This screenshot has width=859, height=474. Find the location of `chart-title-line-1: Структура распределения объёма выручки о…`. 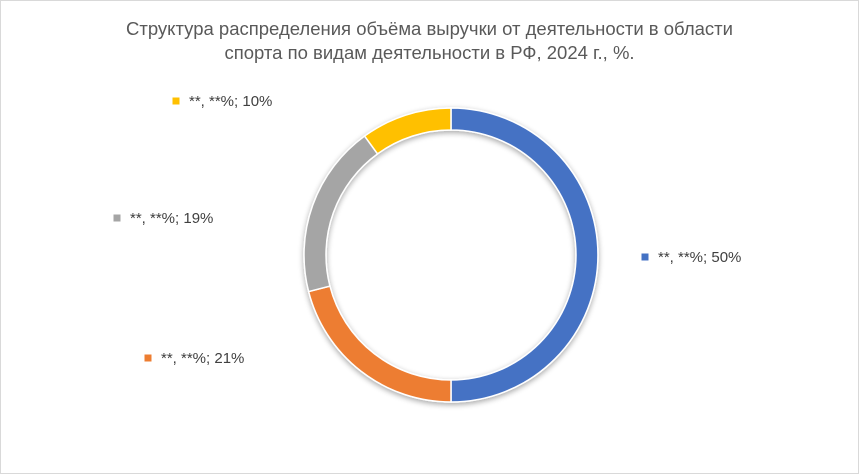

chart-title-line-1: Структура распределения объёма выручки о… is located at coordinates (429, 28).